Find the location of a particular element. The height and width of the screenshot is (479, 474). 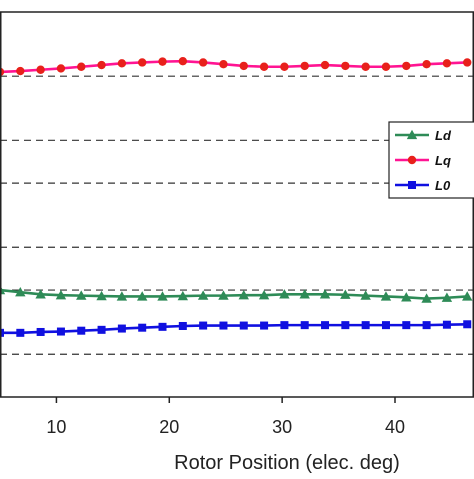

legend: Ld Lq L0 is located at coordinates (431, 160).